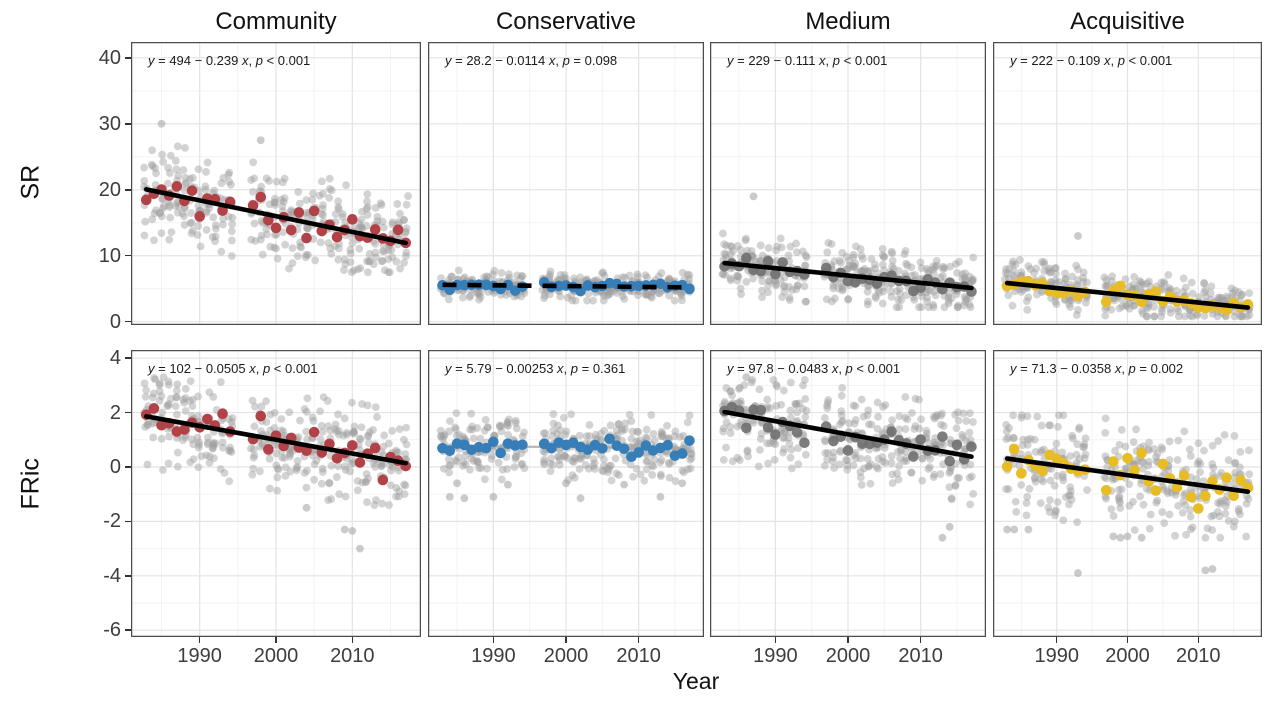 Image resolution: width=1269 pixels, height=705 pixels. I want to click on regression-annotation-SR-Community: y = 494 − 0.239 x, p < 0.001, so click(229, 60).